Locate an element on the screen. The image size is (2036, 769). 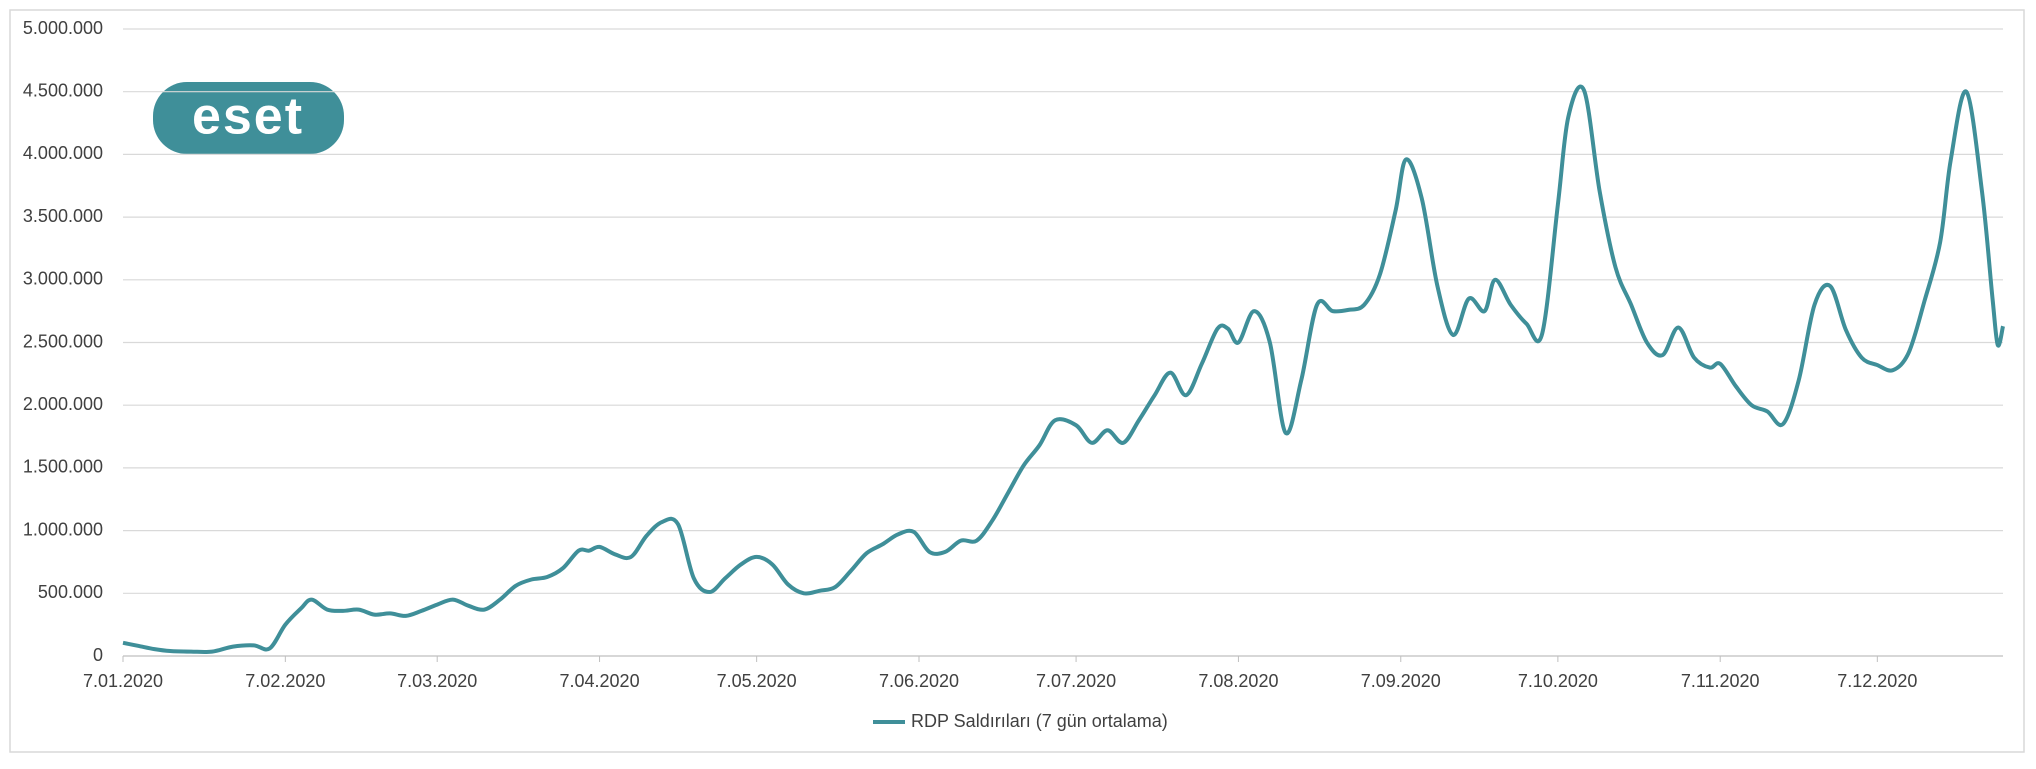
y-tick-label: 500.000 is located at coordinates (70, 592).